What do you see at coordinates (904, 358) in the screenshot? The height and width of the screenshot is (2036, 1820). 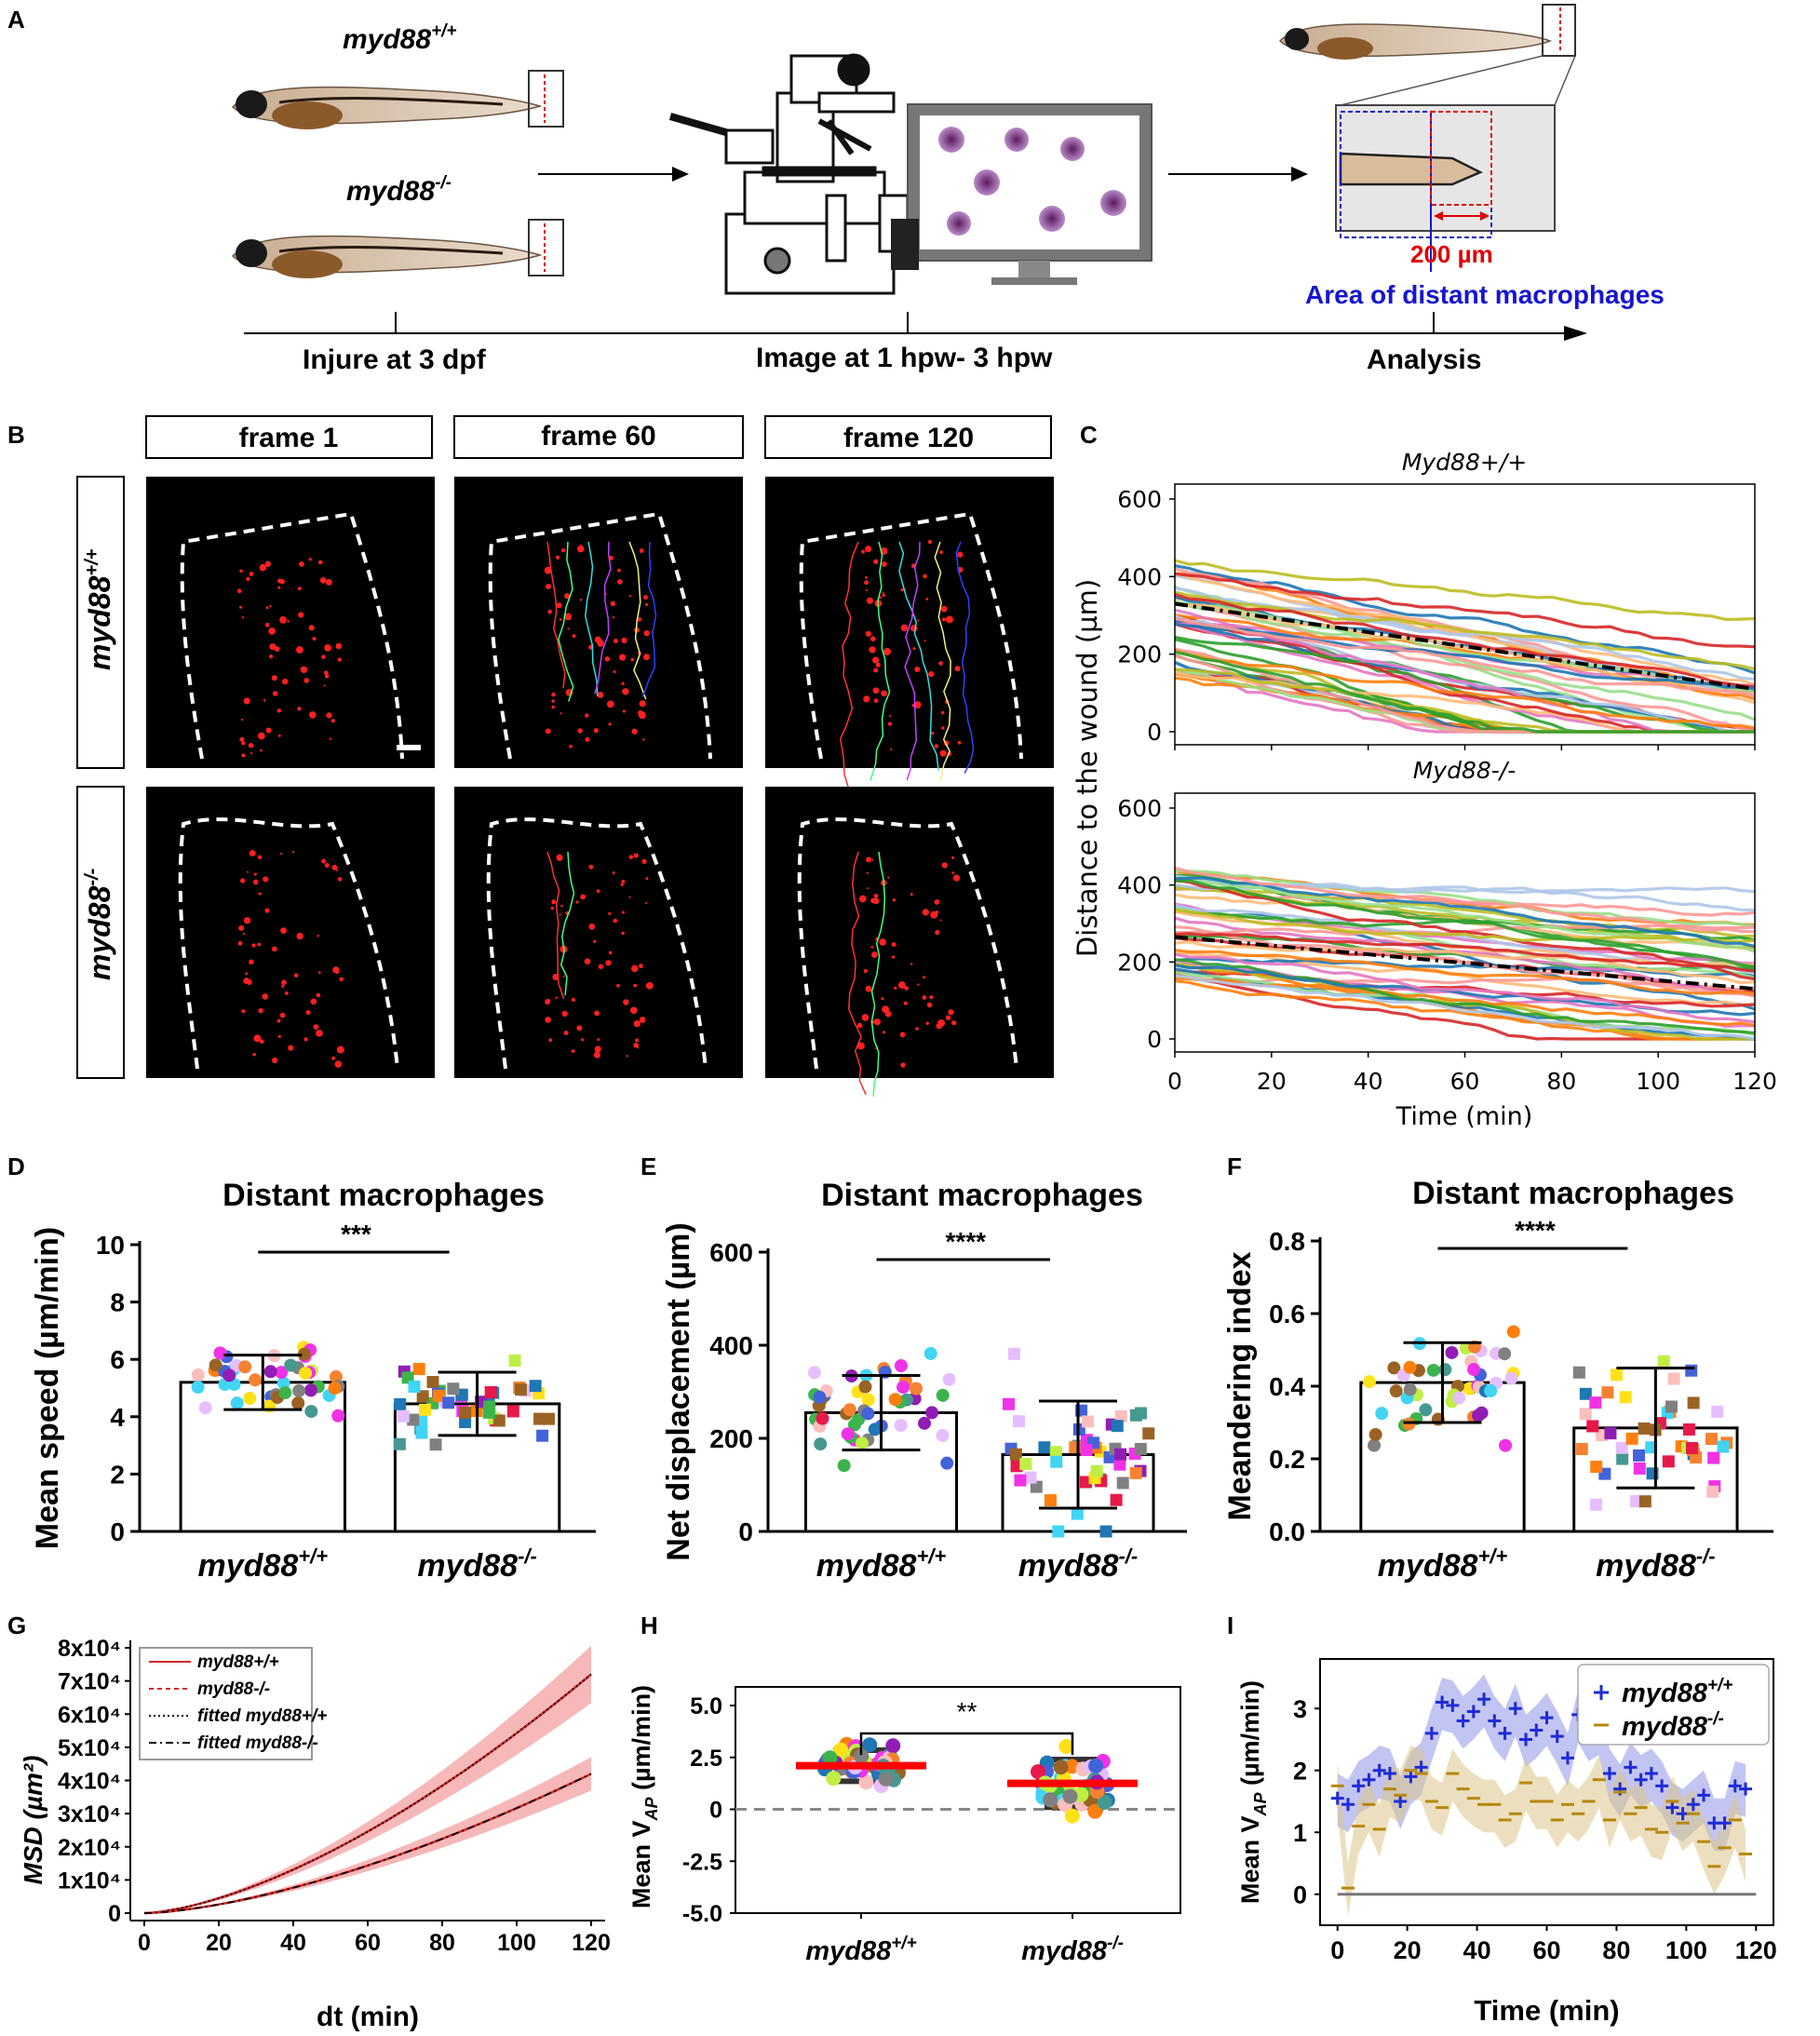 I see `timeline-label-image: Image at 1 hpw- 3 hpw` at bounding box center [904, 358].